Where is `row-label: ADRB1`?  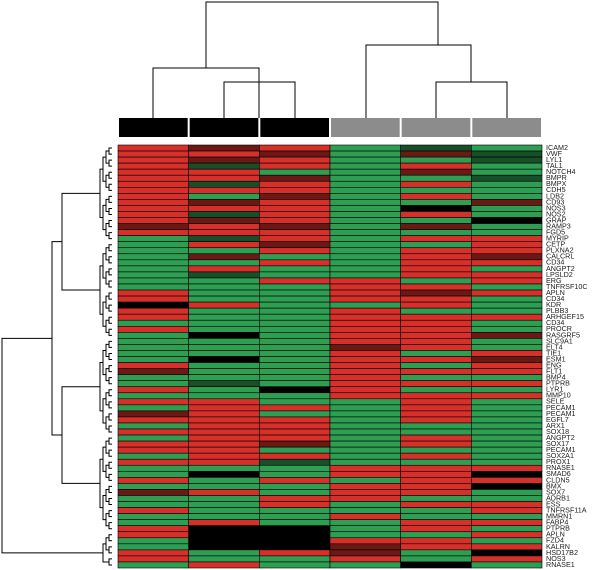 row-label: ADRB1 is located at coordinates (558, 497).